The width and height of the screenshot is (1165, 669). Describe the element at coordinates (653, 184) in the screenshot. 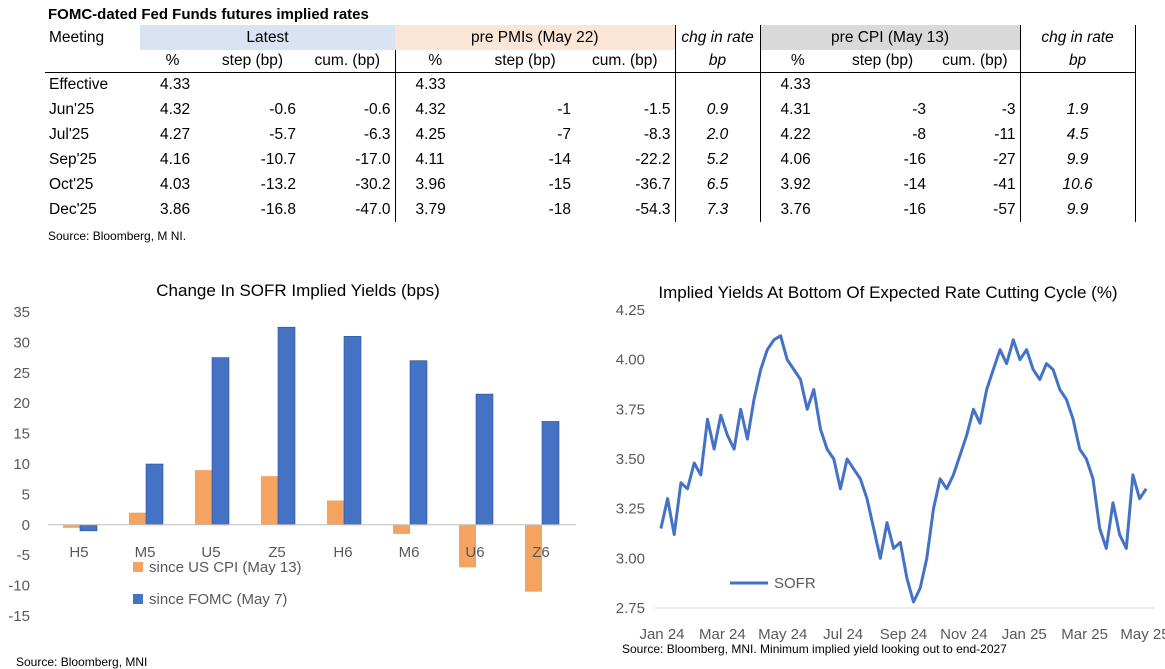

I see `cell-p-cum: -36.7` at that location.